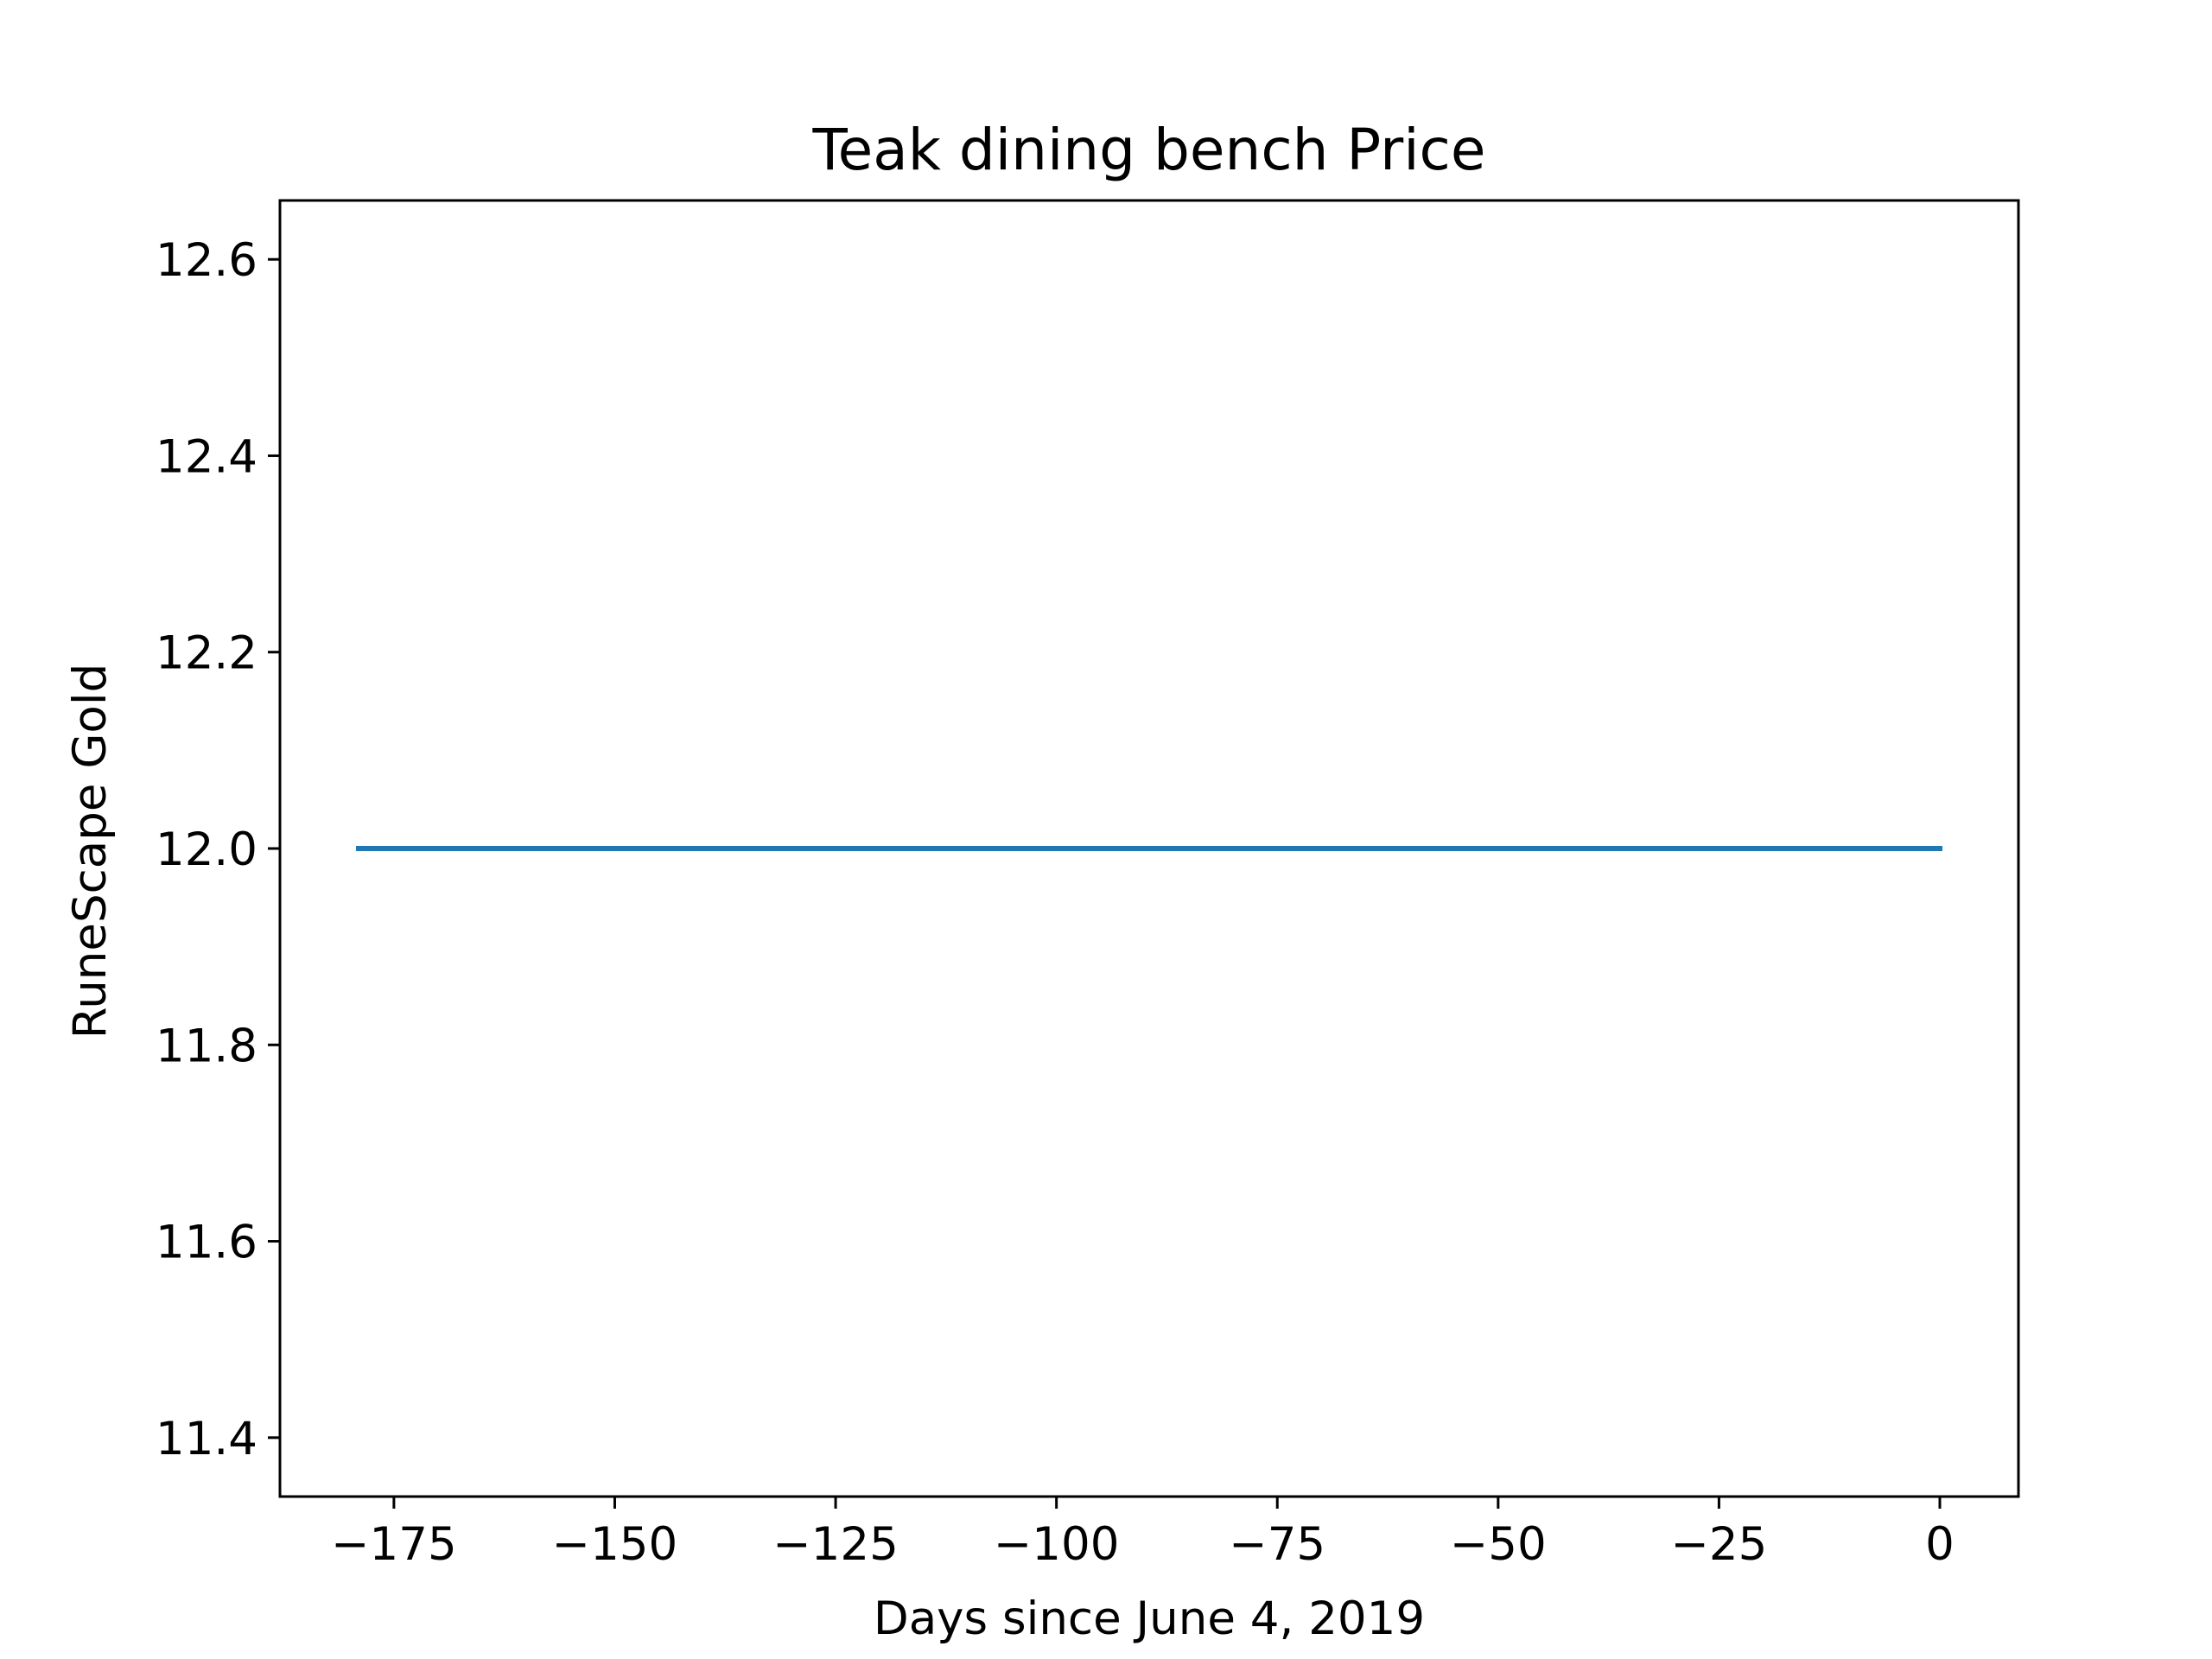  Describe the element at coordinates (206, 456) in the screenshot. I see `y-tick-label: 12.4` at that location.